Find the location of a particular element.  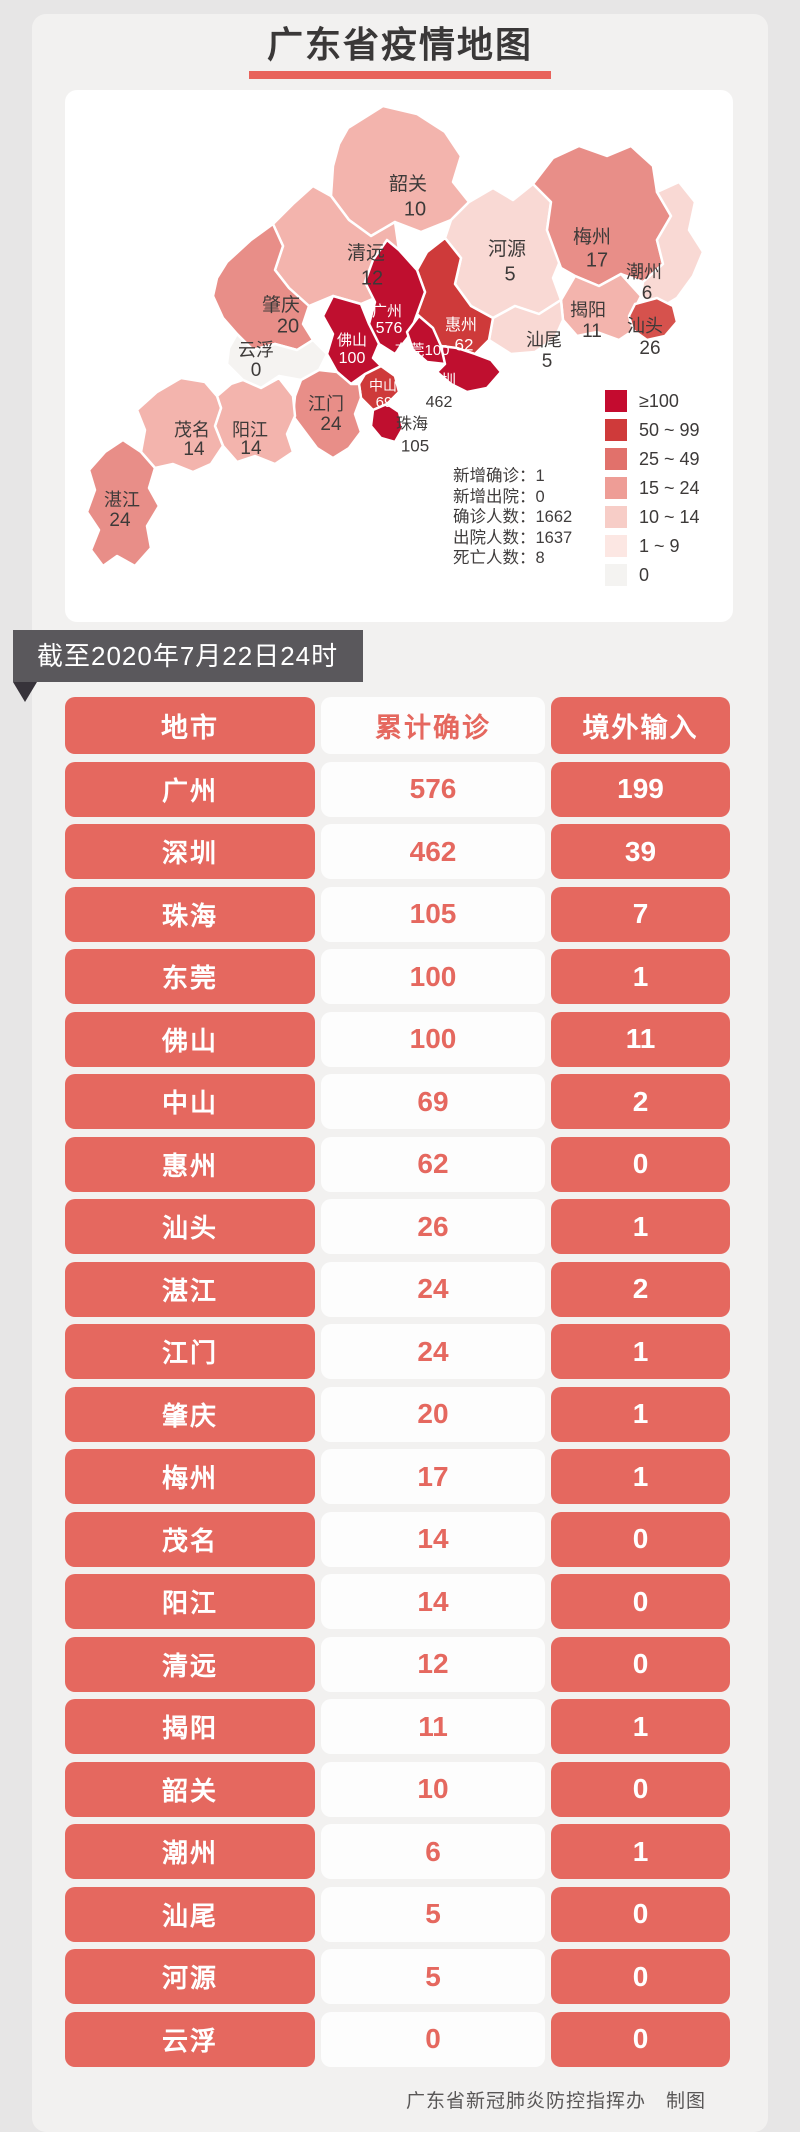

city-cell: 深圳 is located at coordinates (190, 851).